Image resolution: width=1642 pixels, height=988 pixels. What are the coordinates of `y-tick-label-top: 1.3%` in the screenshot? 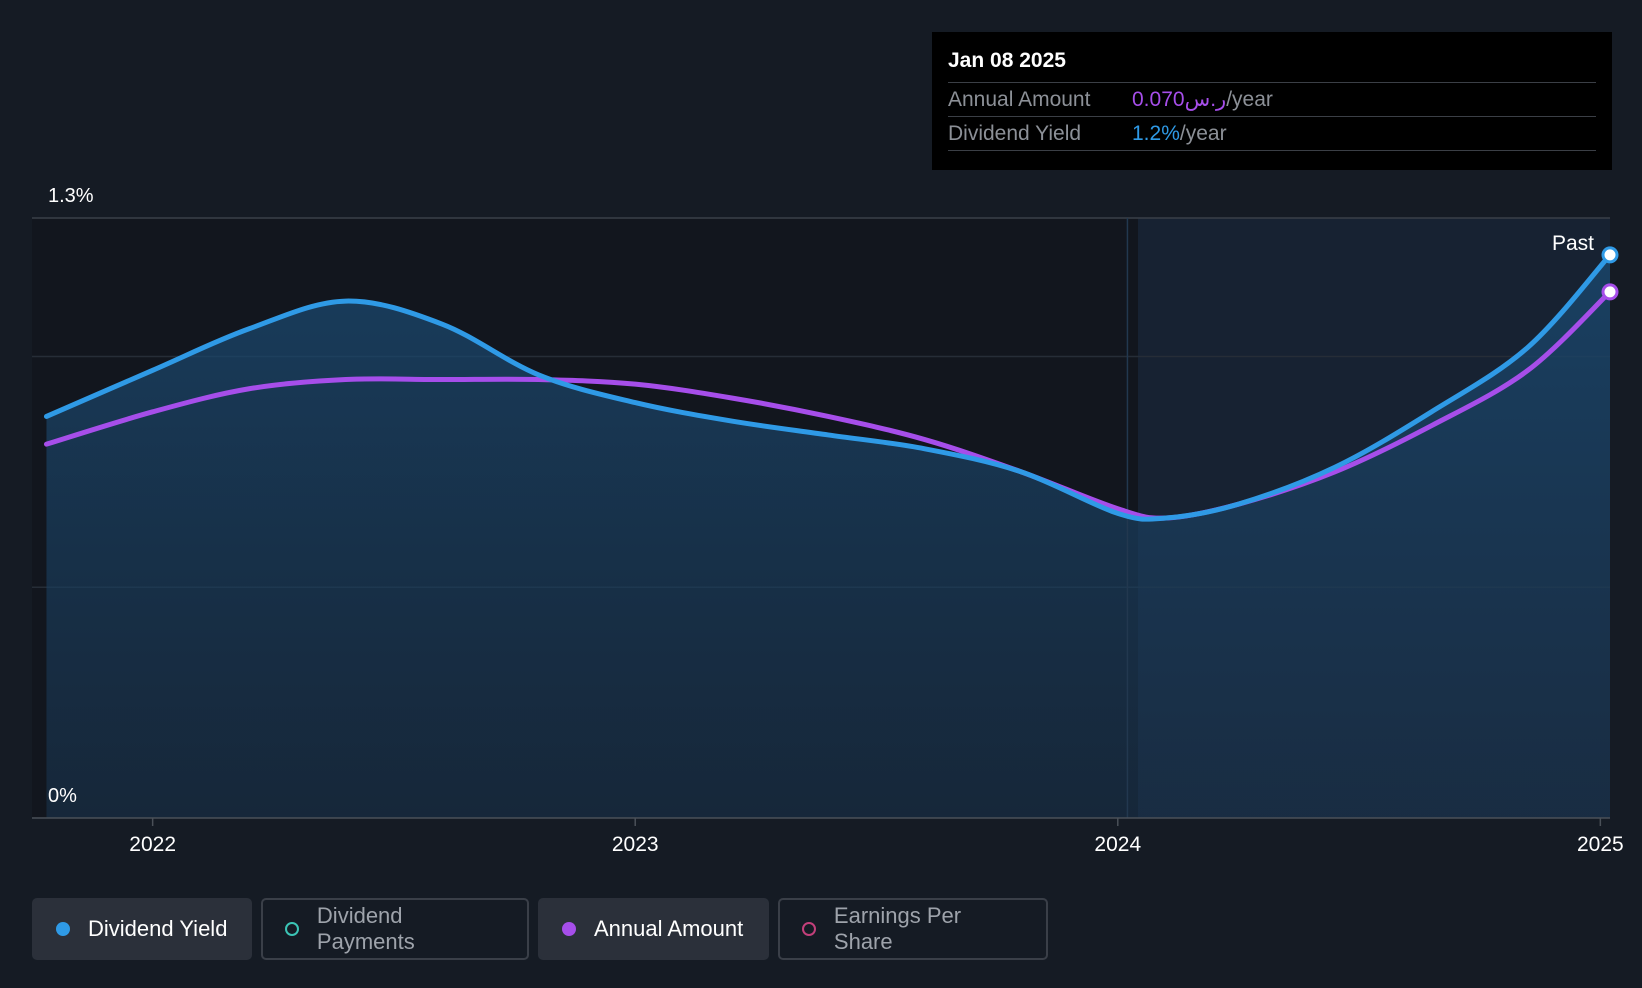 It's located at (71, 196).